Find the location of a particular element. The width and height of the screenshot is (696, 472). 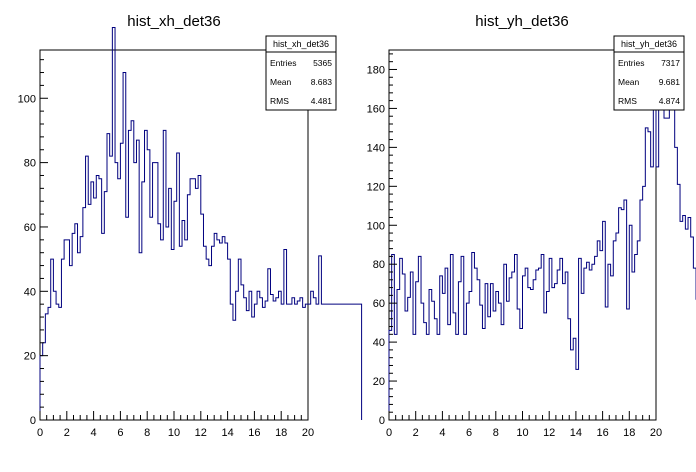

chart-title: hist_xh_det36 is located at coordinates (173, 21).